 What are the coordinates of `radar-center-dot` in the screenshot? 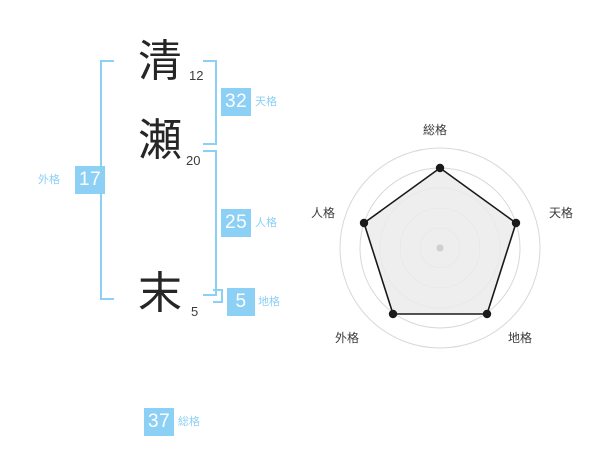 It's located at (440, 248).